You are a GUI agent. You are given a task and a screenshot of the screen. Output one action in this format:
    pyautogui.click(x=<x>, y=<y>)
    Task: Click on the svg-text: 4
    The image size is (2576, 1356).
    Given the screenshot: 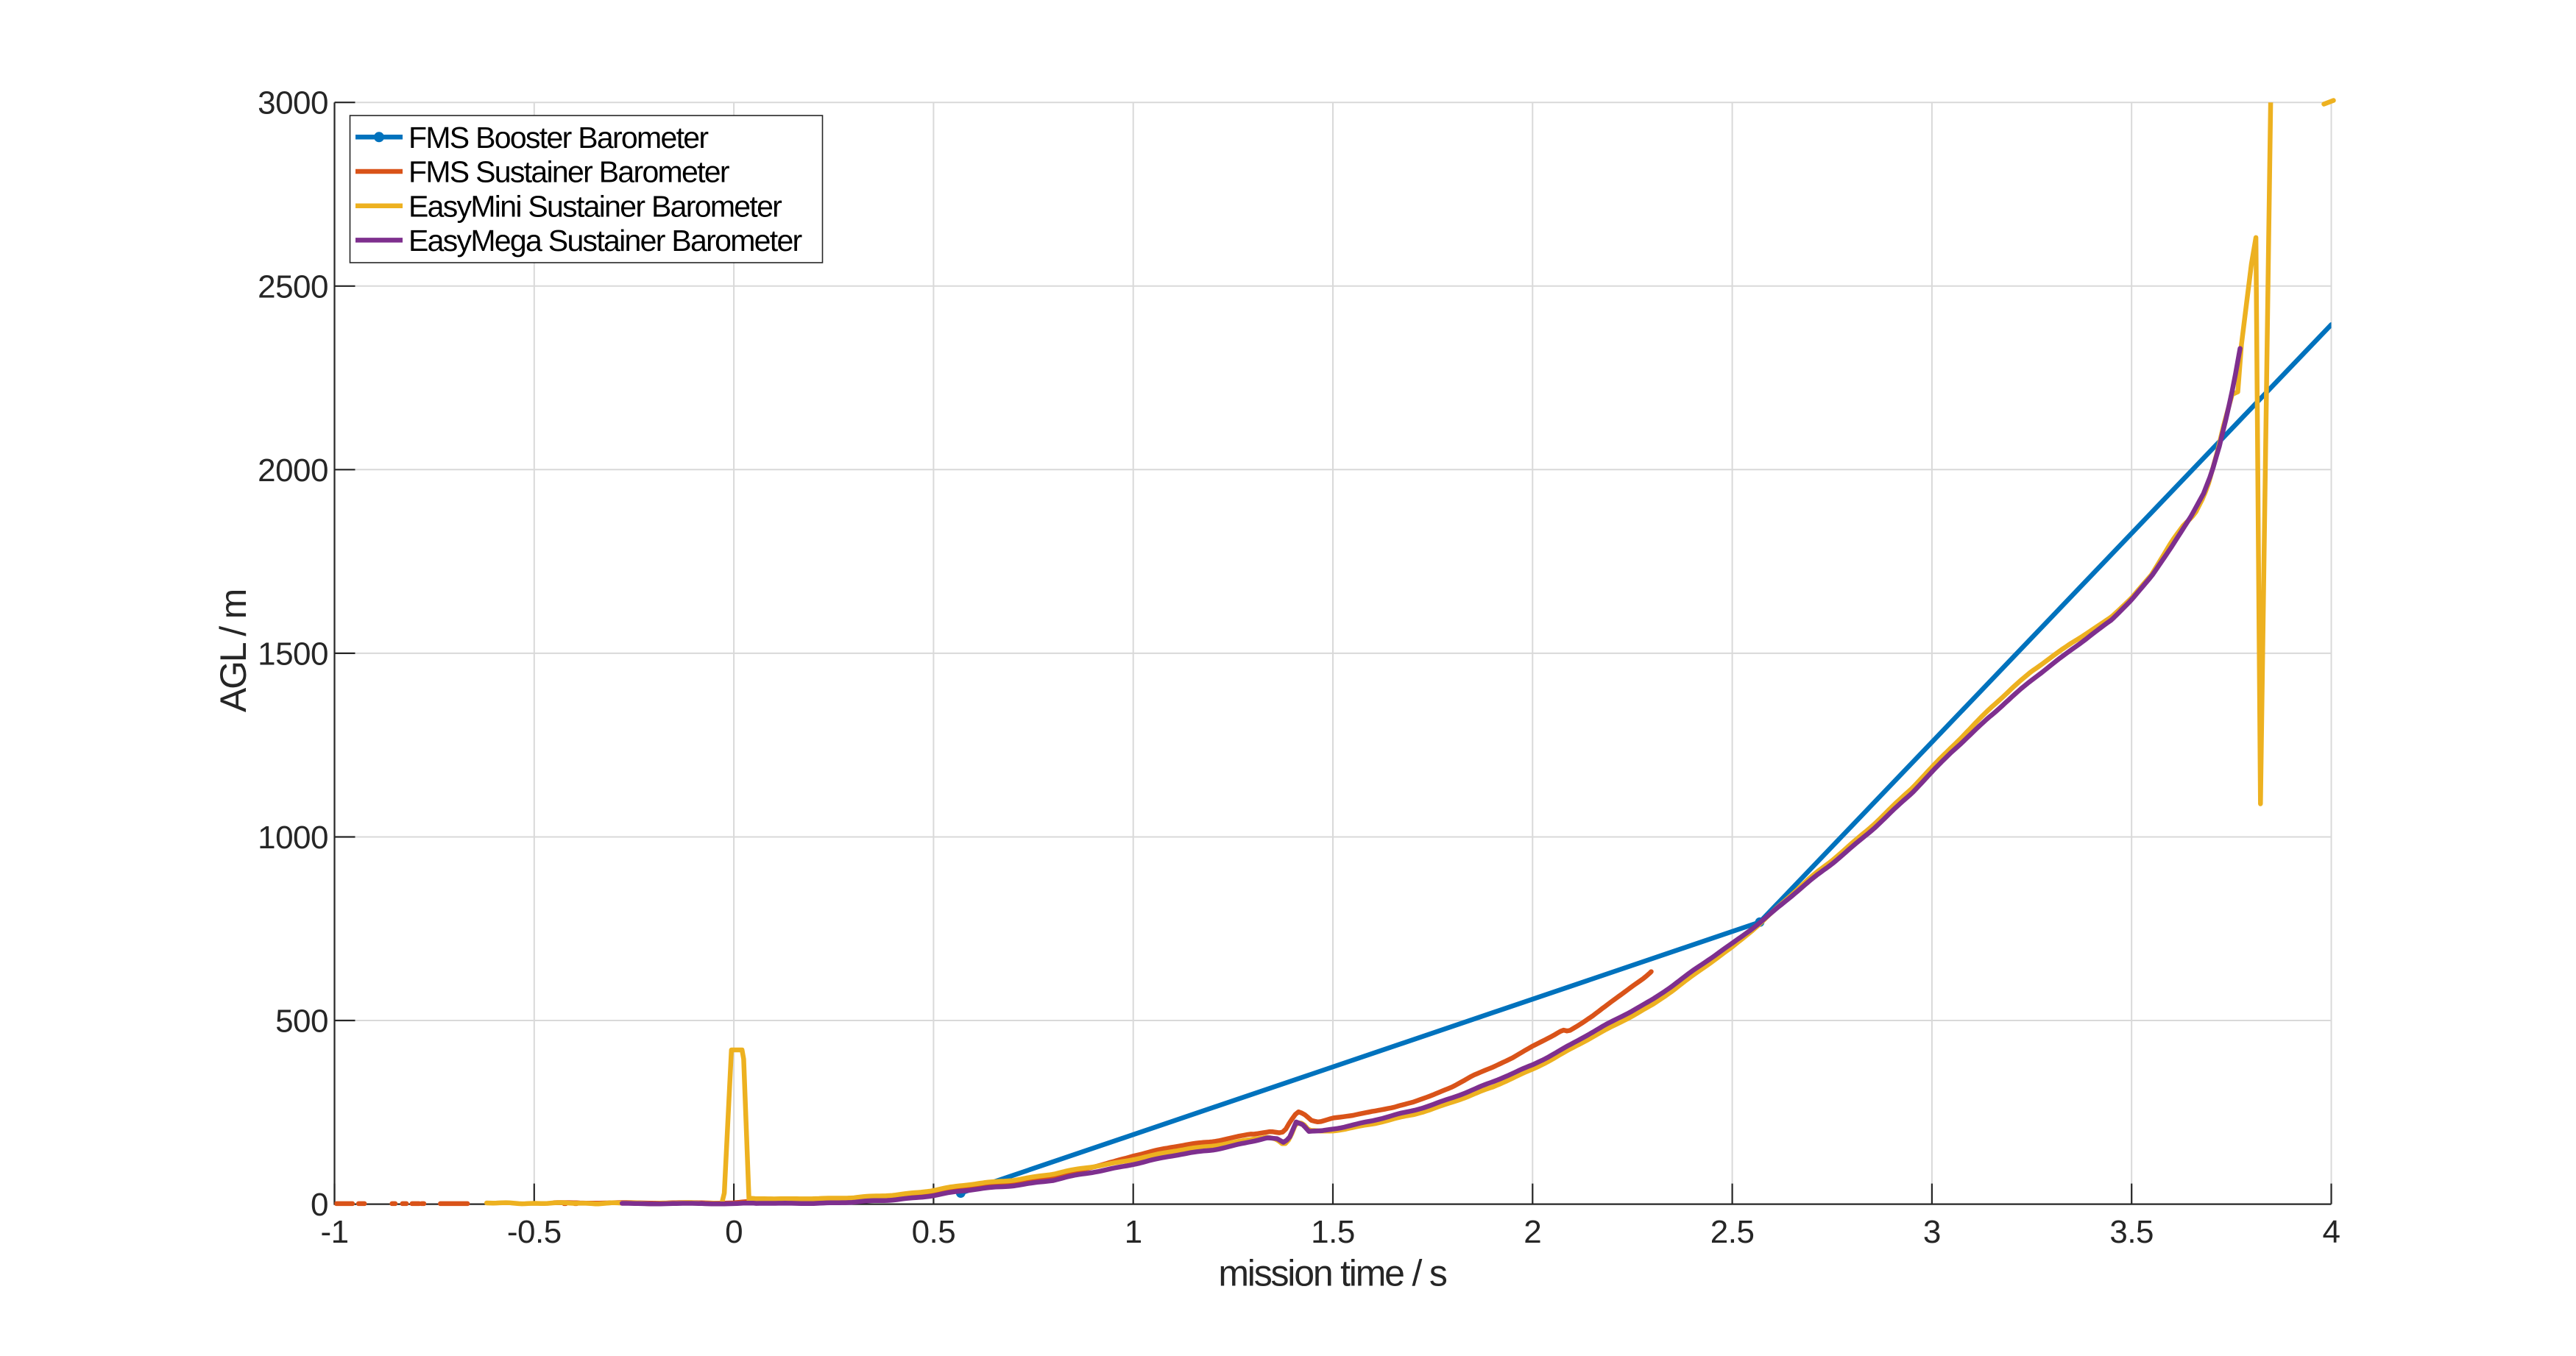 What is the action you would take?
    pyautogui.click(x=2331, y=1232)
    